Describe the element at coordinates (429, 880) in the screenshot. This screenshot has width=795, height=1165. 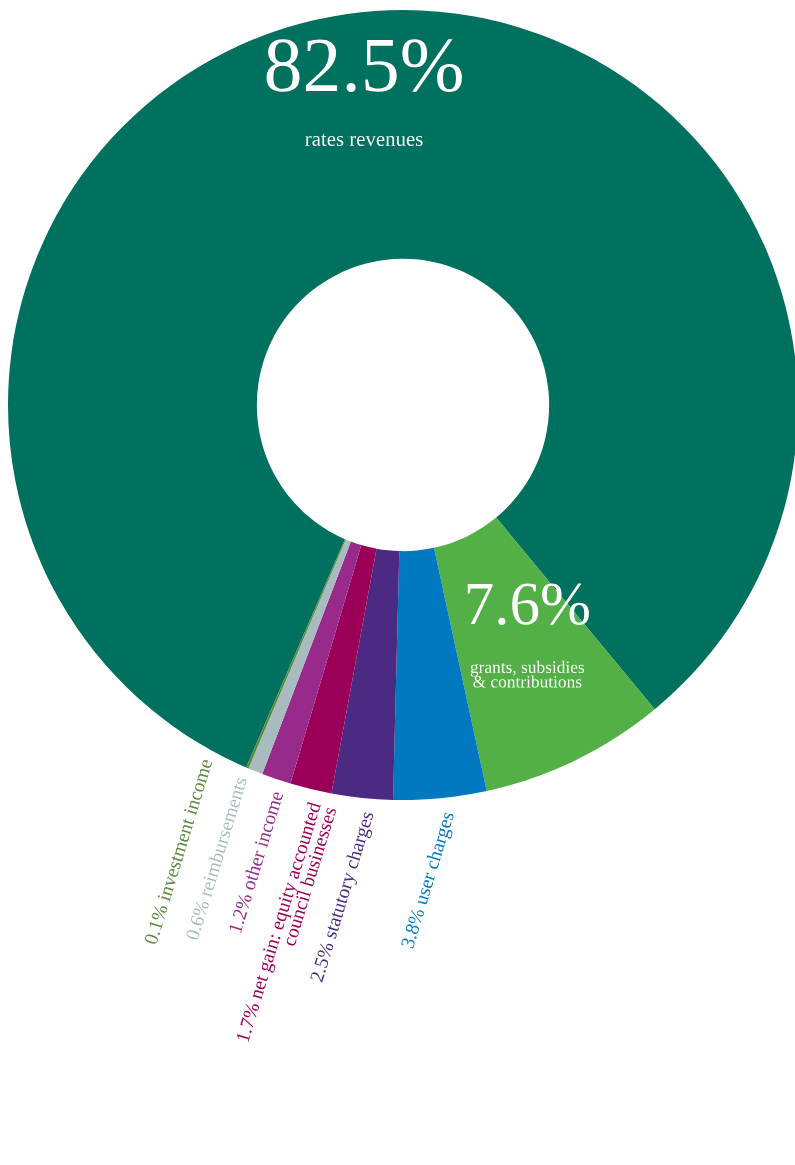
I see `slice-label: 3.8% user charges` at that location.